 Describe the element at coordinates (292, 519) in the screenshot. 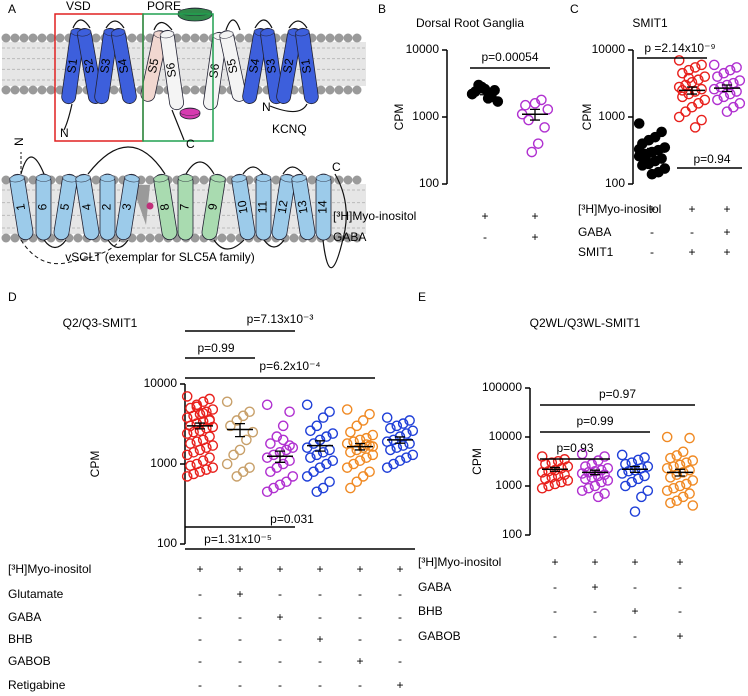

I see `p-value: p=0.031` at that location.